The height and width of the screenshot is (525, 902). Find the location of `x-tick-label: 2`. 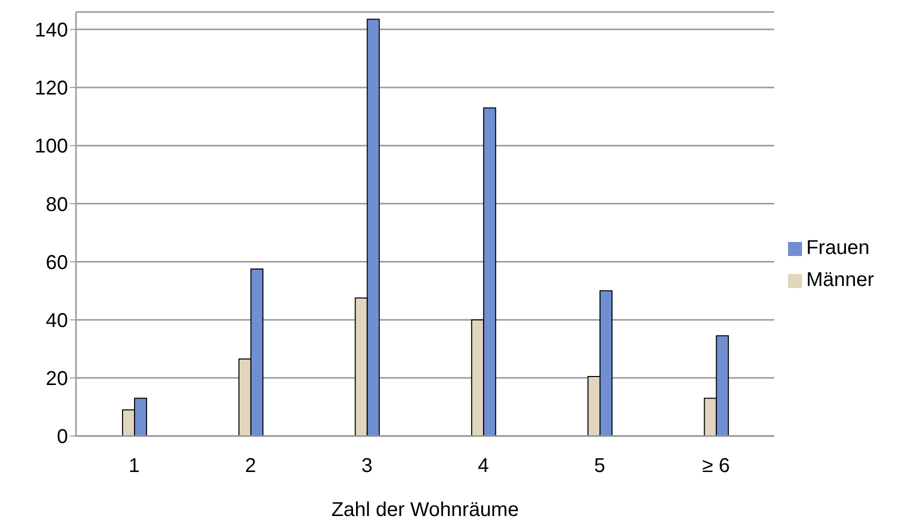

x-tick-label: 2 is located at coordinates (250, 466).